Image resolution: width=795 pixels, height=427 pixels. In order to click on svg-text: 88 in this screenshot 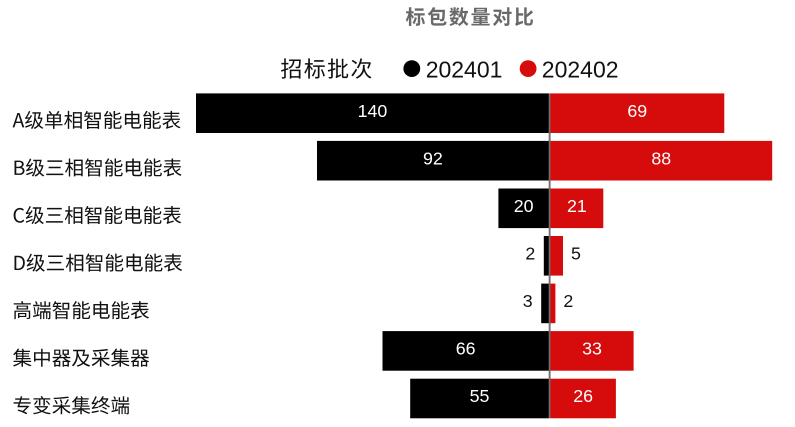, I will do `click(661, 158)`.